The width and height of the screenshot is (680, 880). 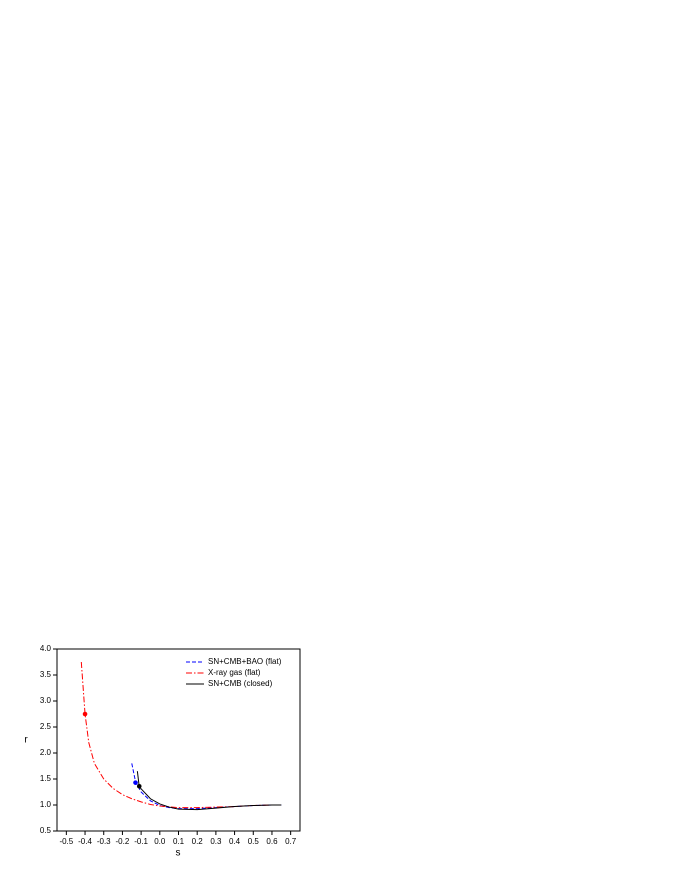 What do you see at coordinates (104, 841) in the screenshot?
I see `x-tick-label: -0.3` at bounding box center [104, 841].